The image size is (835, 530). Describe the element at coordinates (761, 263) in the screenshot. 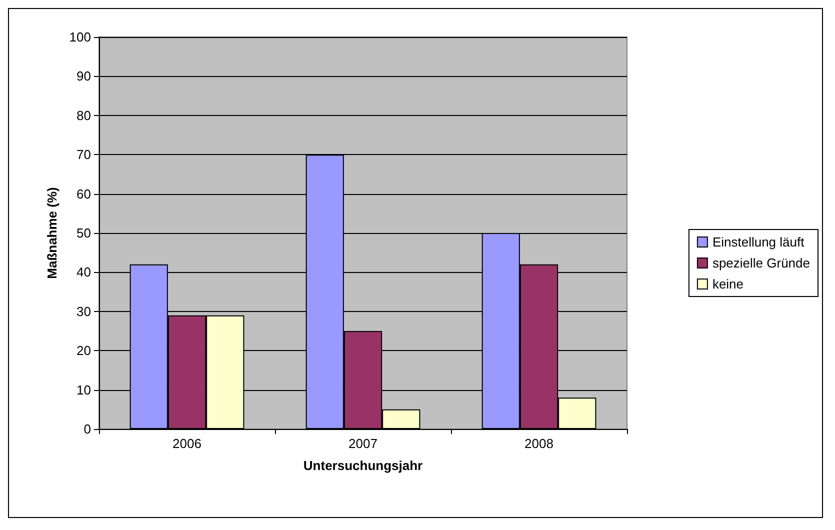

I see `legend-label: spezielle Gründe` at that location.